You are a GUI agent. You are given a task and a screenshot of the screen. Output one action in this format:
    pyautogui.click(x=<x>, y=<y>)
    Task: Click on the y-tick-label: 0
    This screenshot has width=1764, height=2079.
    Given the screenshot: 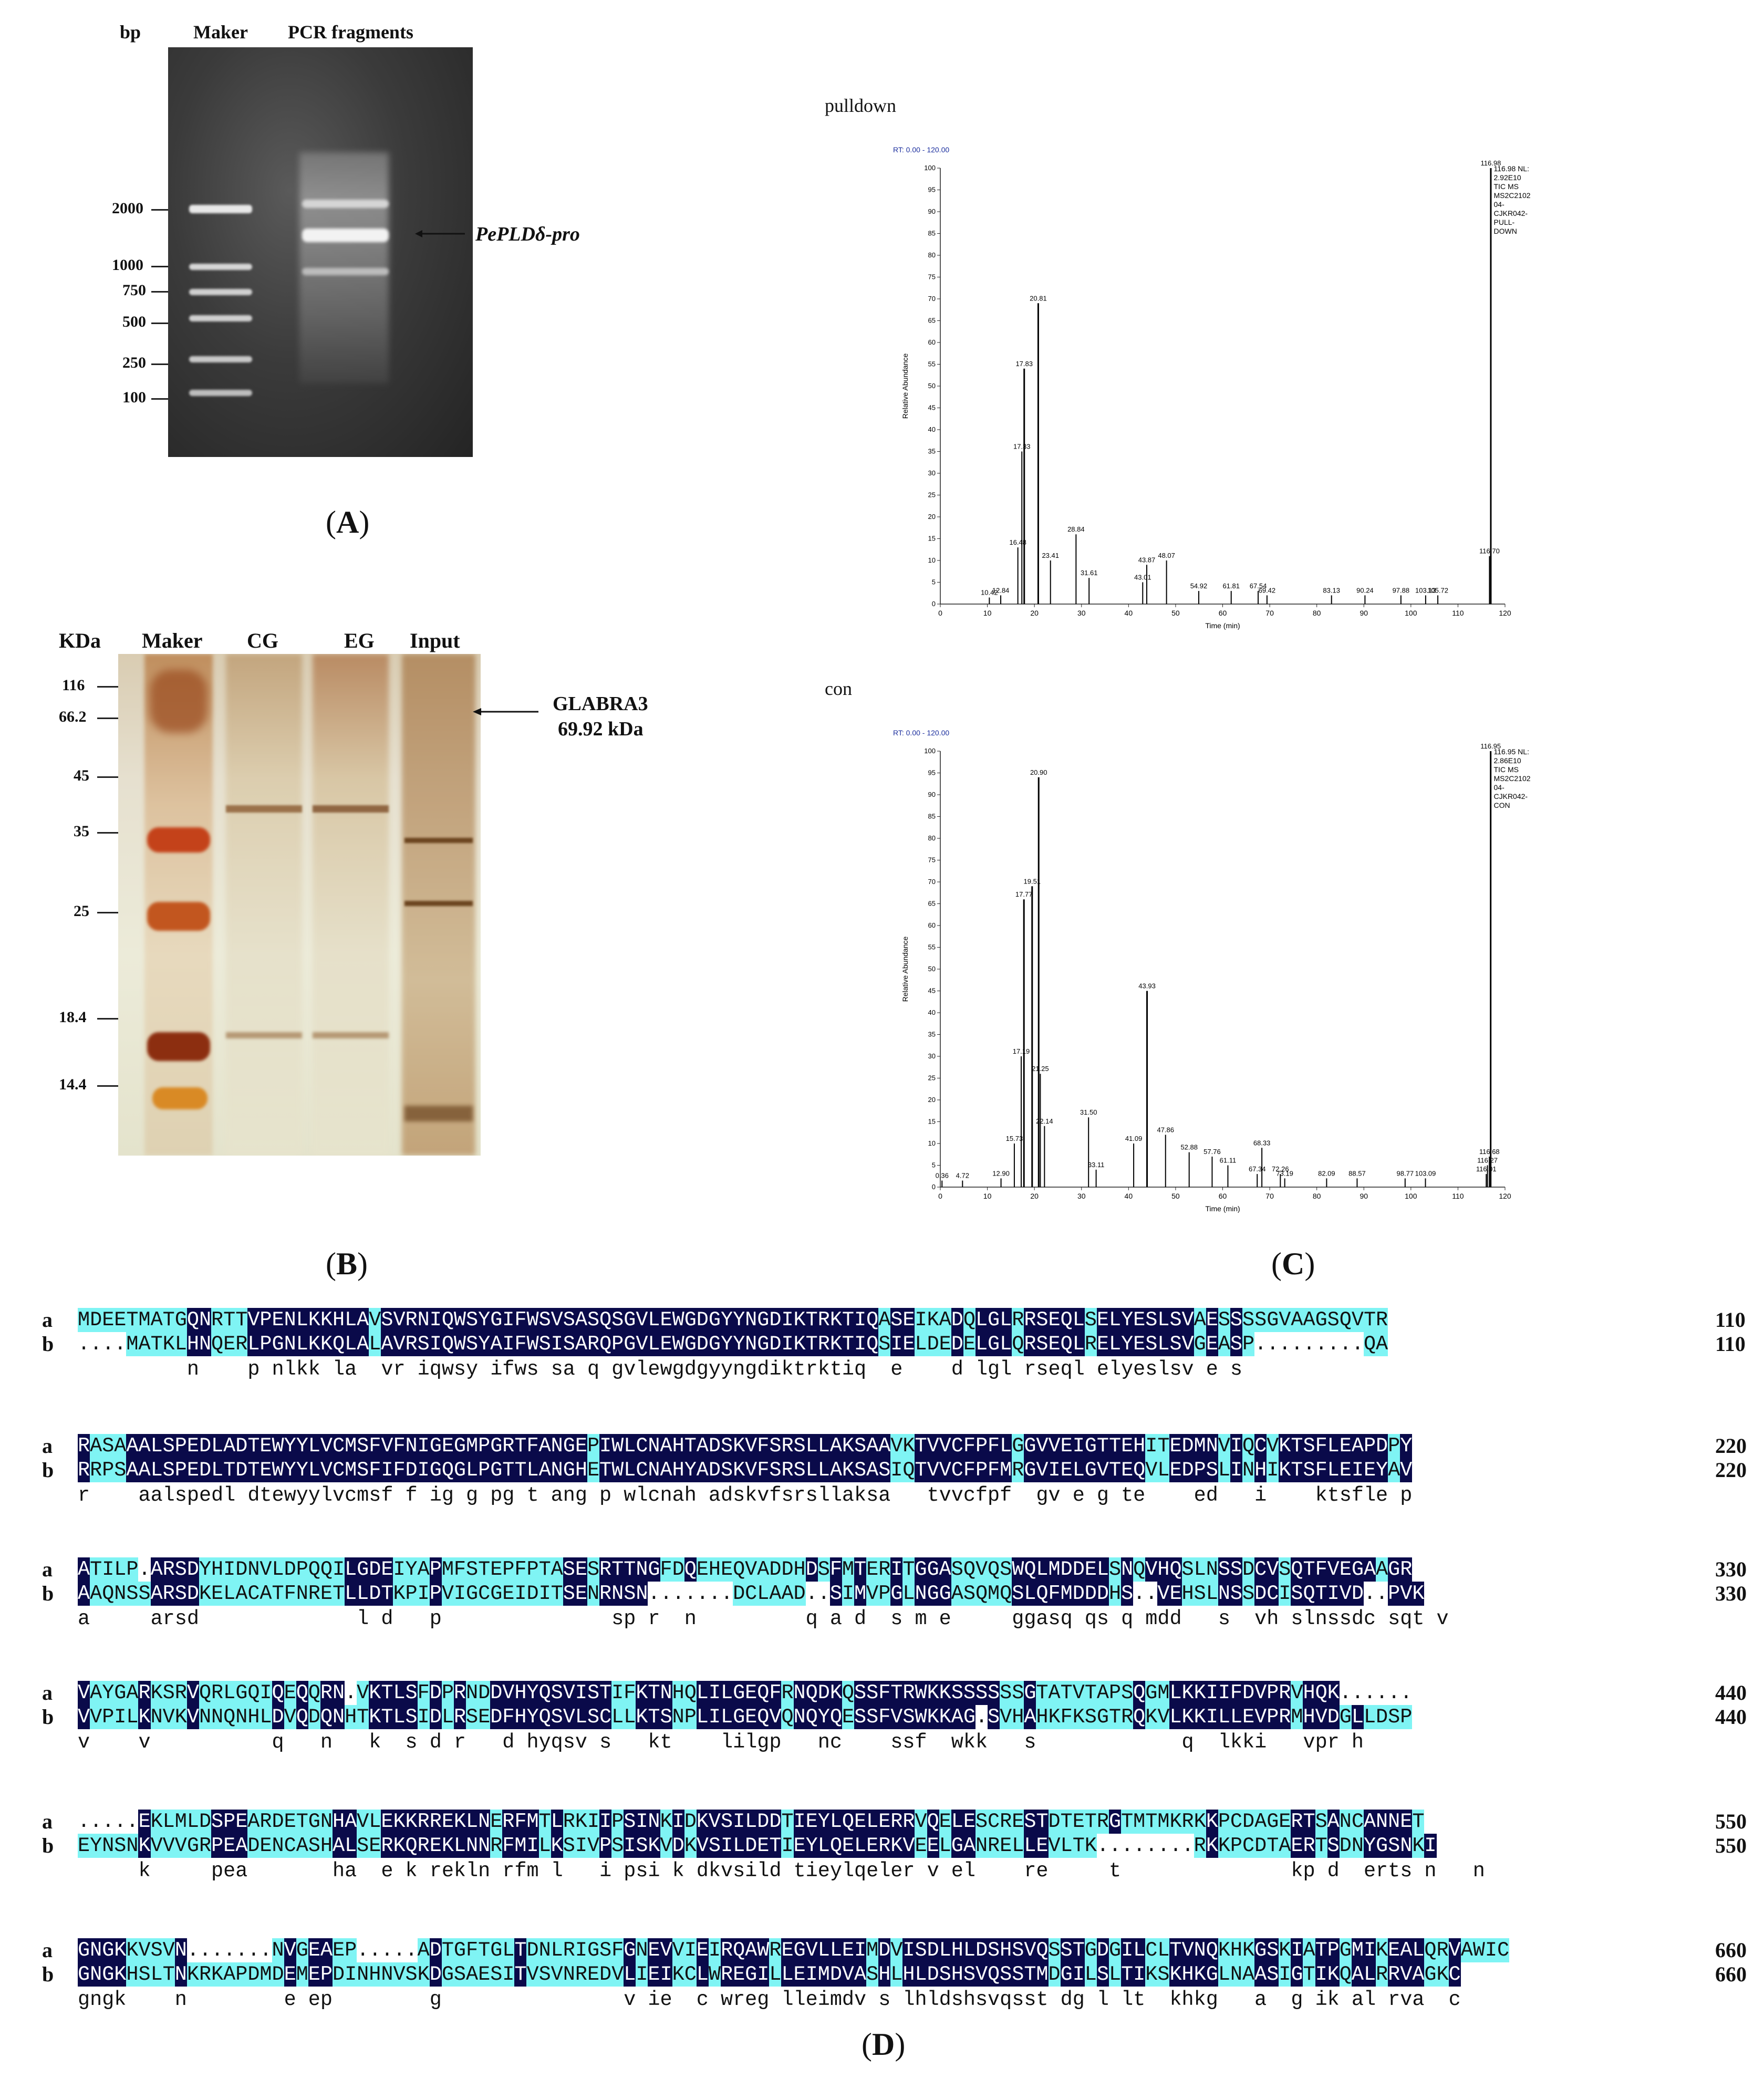 What is the action you would take?
    pyautogui.click(x=934, y=604)
    